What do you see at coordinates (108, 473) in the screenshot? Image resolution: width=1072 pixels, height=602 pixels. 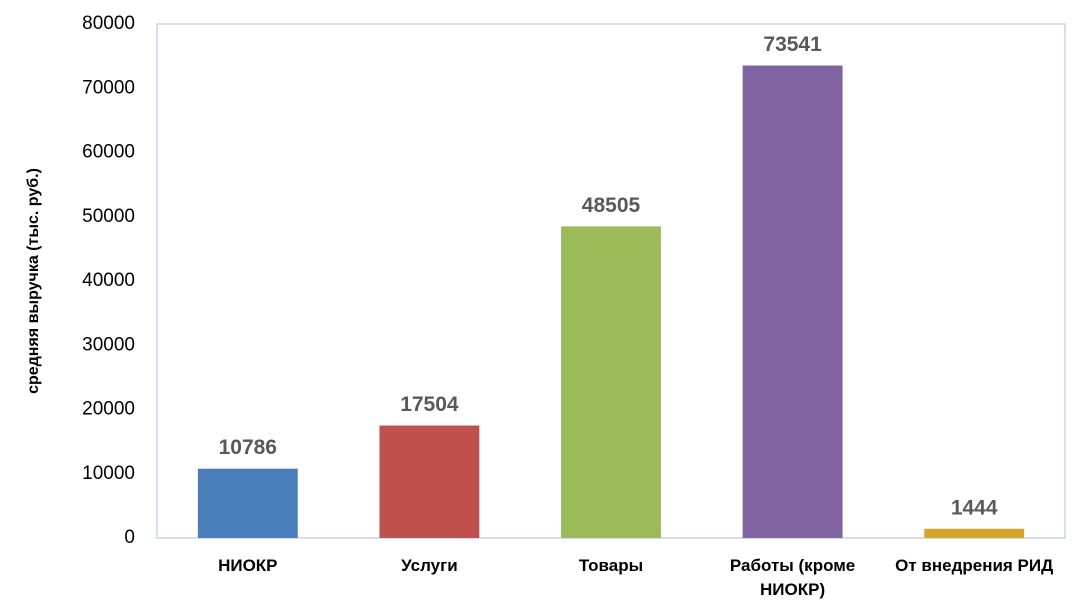 I see `y-tick-label: 10000` at bounding box center [108, 473].